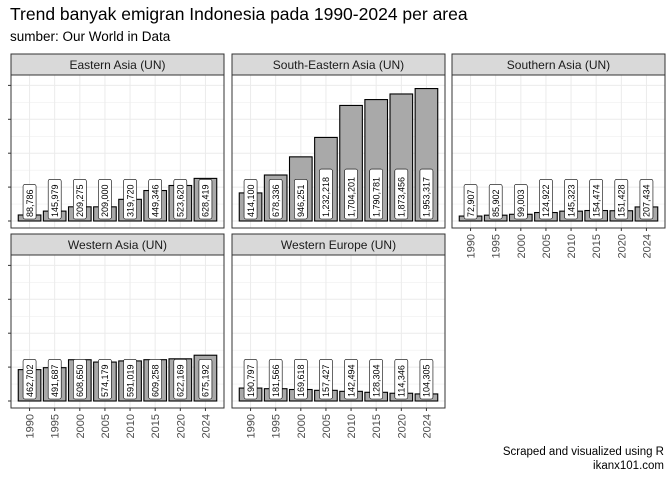 The image size is (672, 480). I want to click on data-label-box-south-eastern-asia-un-2024, so click(426, 194).